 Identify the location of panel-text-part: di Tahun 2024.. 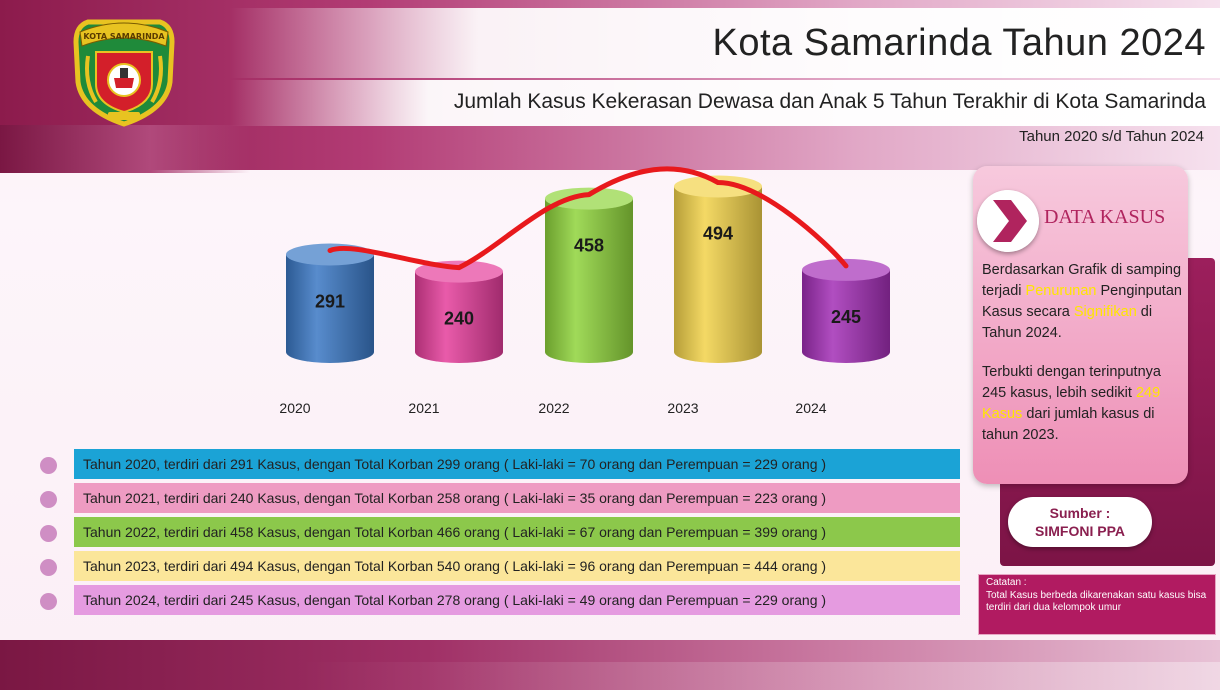
(1067, 322).